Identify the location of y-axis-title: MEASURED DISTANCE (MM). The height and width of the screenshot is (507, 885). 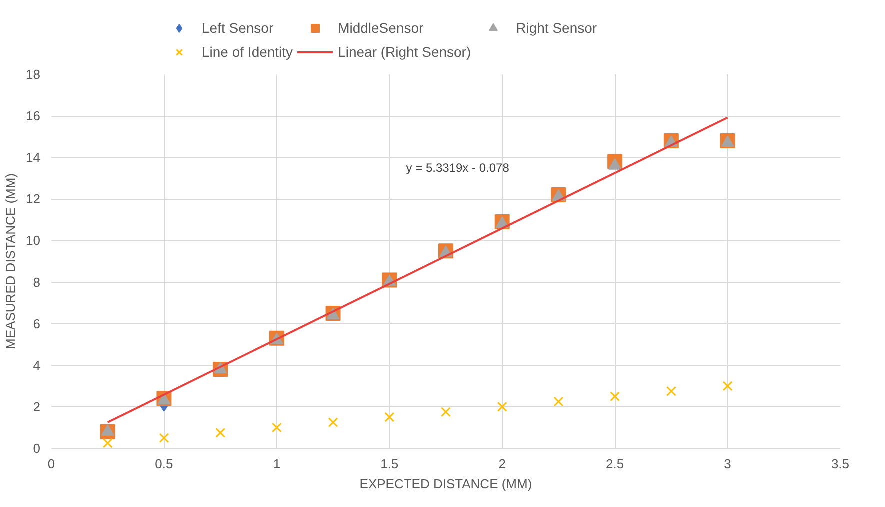
(10, 262).